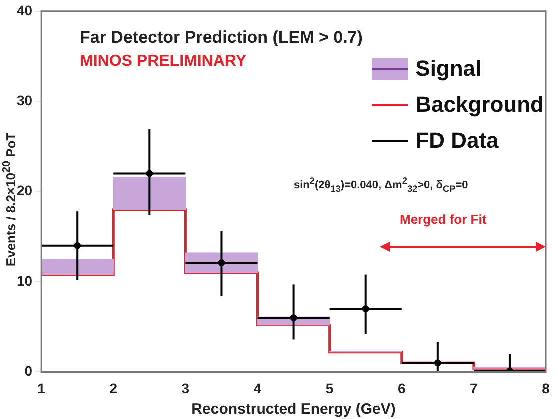  Describe the element at coordinates (221, 38) in the screenshot. I see `annotation: Far Detector Prediction (LEM > 0.7)` at that location.